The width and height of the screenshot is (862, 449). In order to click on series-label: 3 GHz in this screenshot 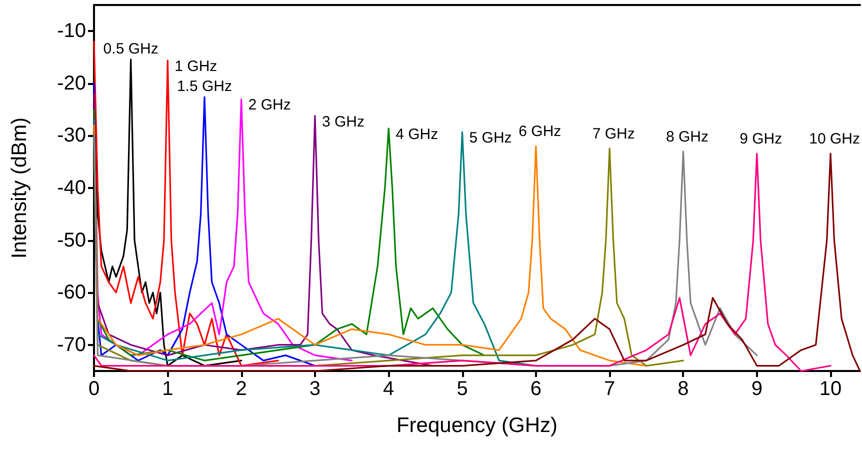, I will do `click(343, 121)`.